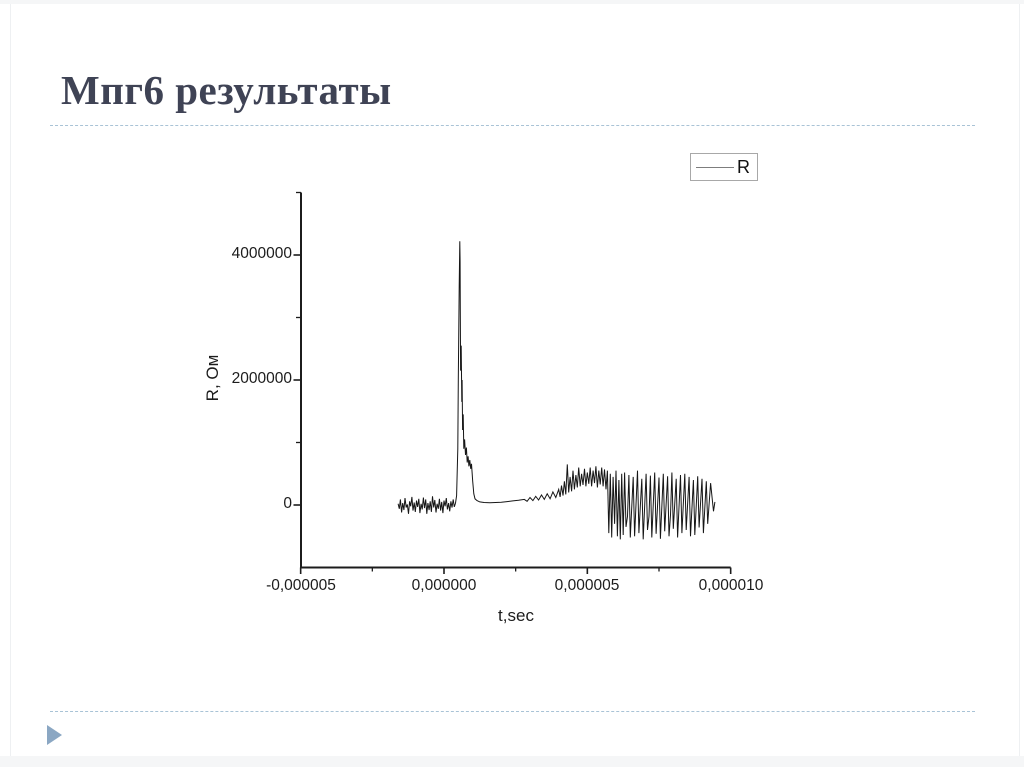  Describe the element at coordinates (512, 125) in the screenshot. I see `title-underline` at that location.